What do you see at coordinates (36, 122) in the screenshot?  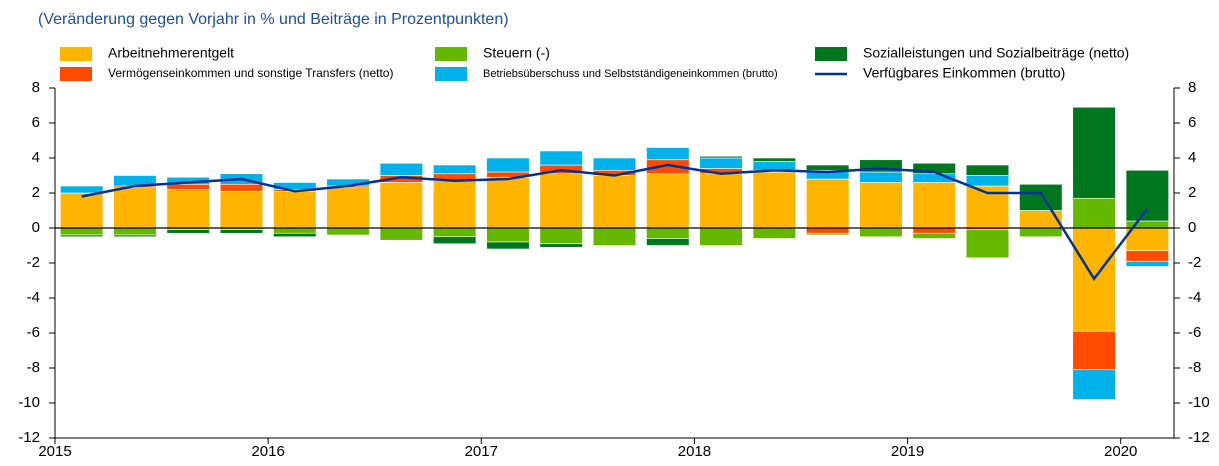 I see `y-tick-label: 6` at bounding box center [36, 122].